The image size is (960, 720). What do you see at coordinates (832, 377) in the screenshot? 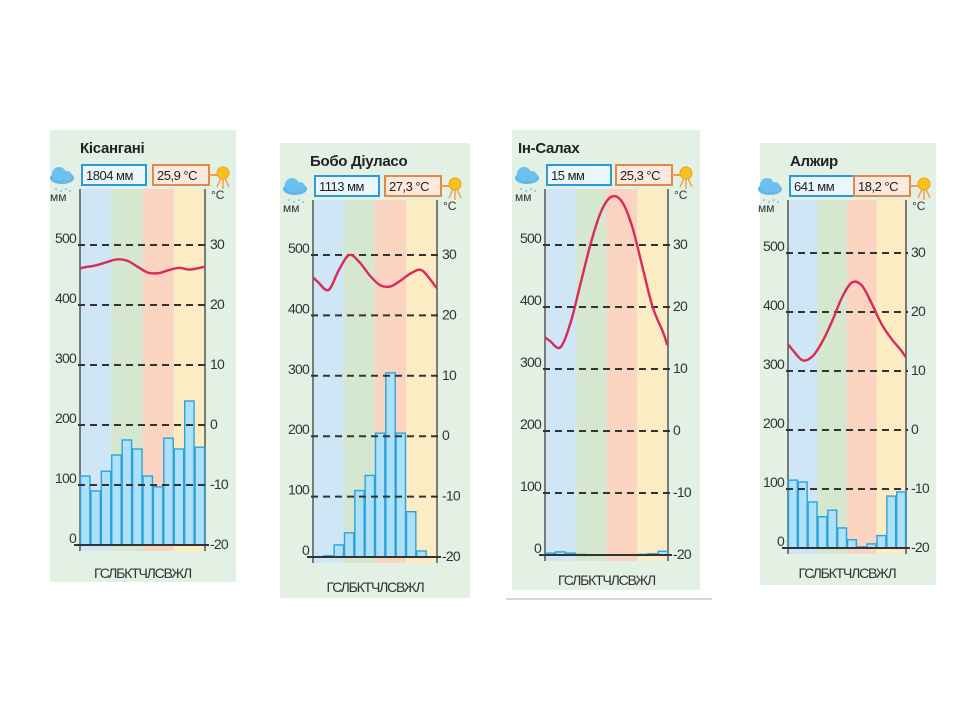
I see `season-band-spring` at bounding box center [832, 377].